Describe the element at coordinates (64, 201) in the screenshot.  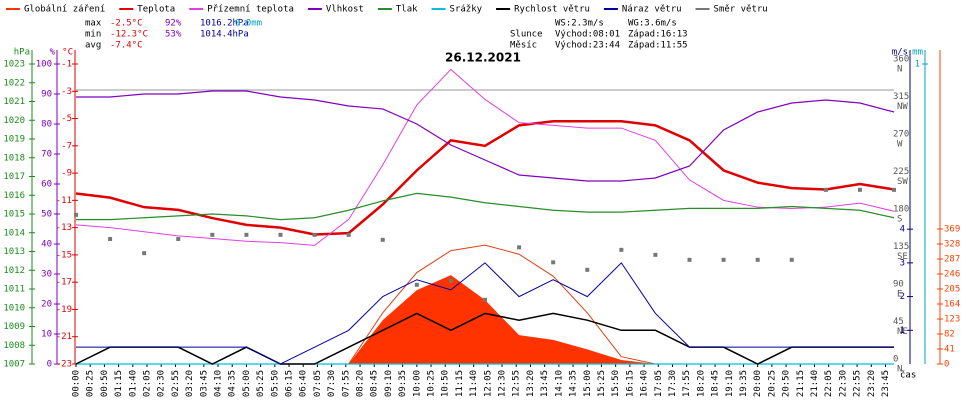
I see `y-tick-label: -11` at that location.